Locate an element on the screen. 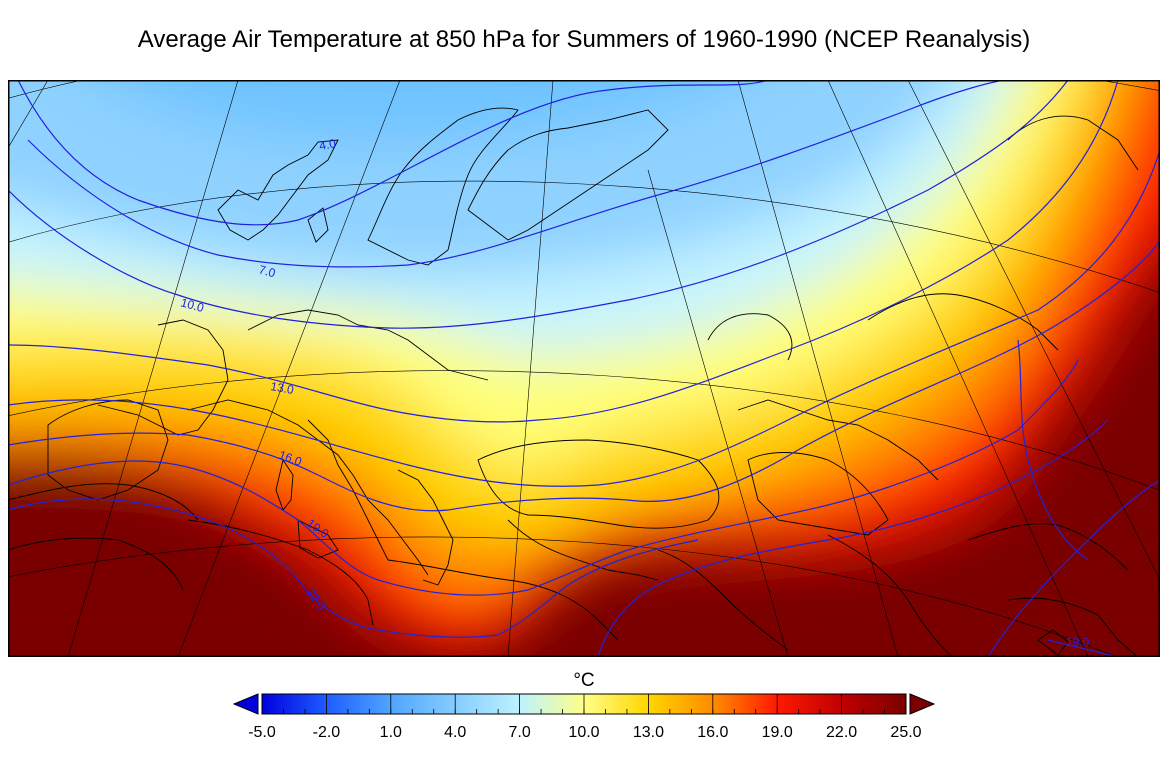  colorbar-tick-label: 22.0 is located at coordinates (841, 732).